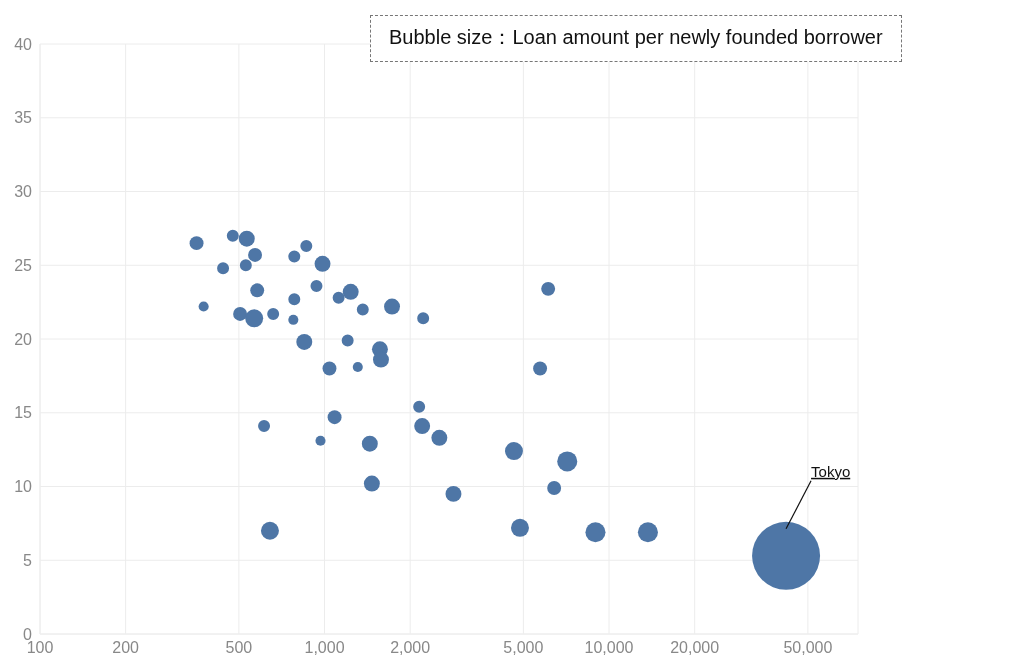  What do you see at coordinates (23, 413) in the screenshot?
I see `y-tick-label: 15` at bounding box center [23, 413].